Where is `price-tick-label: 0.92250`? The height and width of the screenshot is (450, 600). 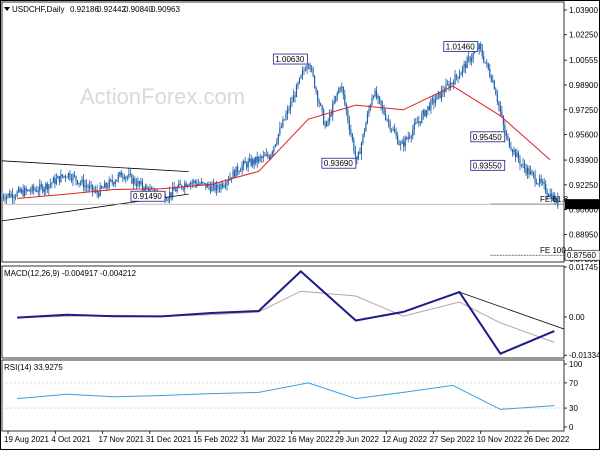 price-tick-label: 0.92250 is located at coordinates (583, 185).